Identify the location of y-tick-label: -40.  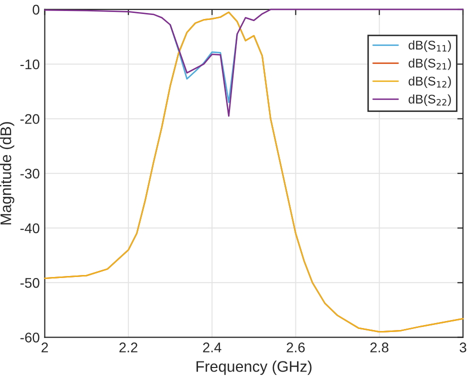
(30, 228).